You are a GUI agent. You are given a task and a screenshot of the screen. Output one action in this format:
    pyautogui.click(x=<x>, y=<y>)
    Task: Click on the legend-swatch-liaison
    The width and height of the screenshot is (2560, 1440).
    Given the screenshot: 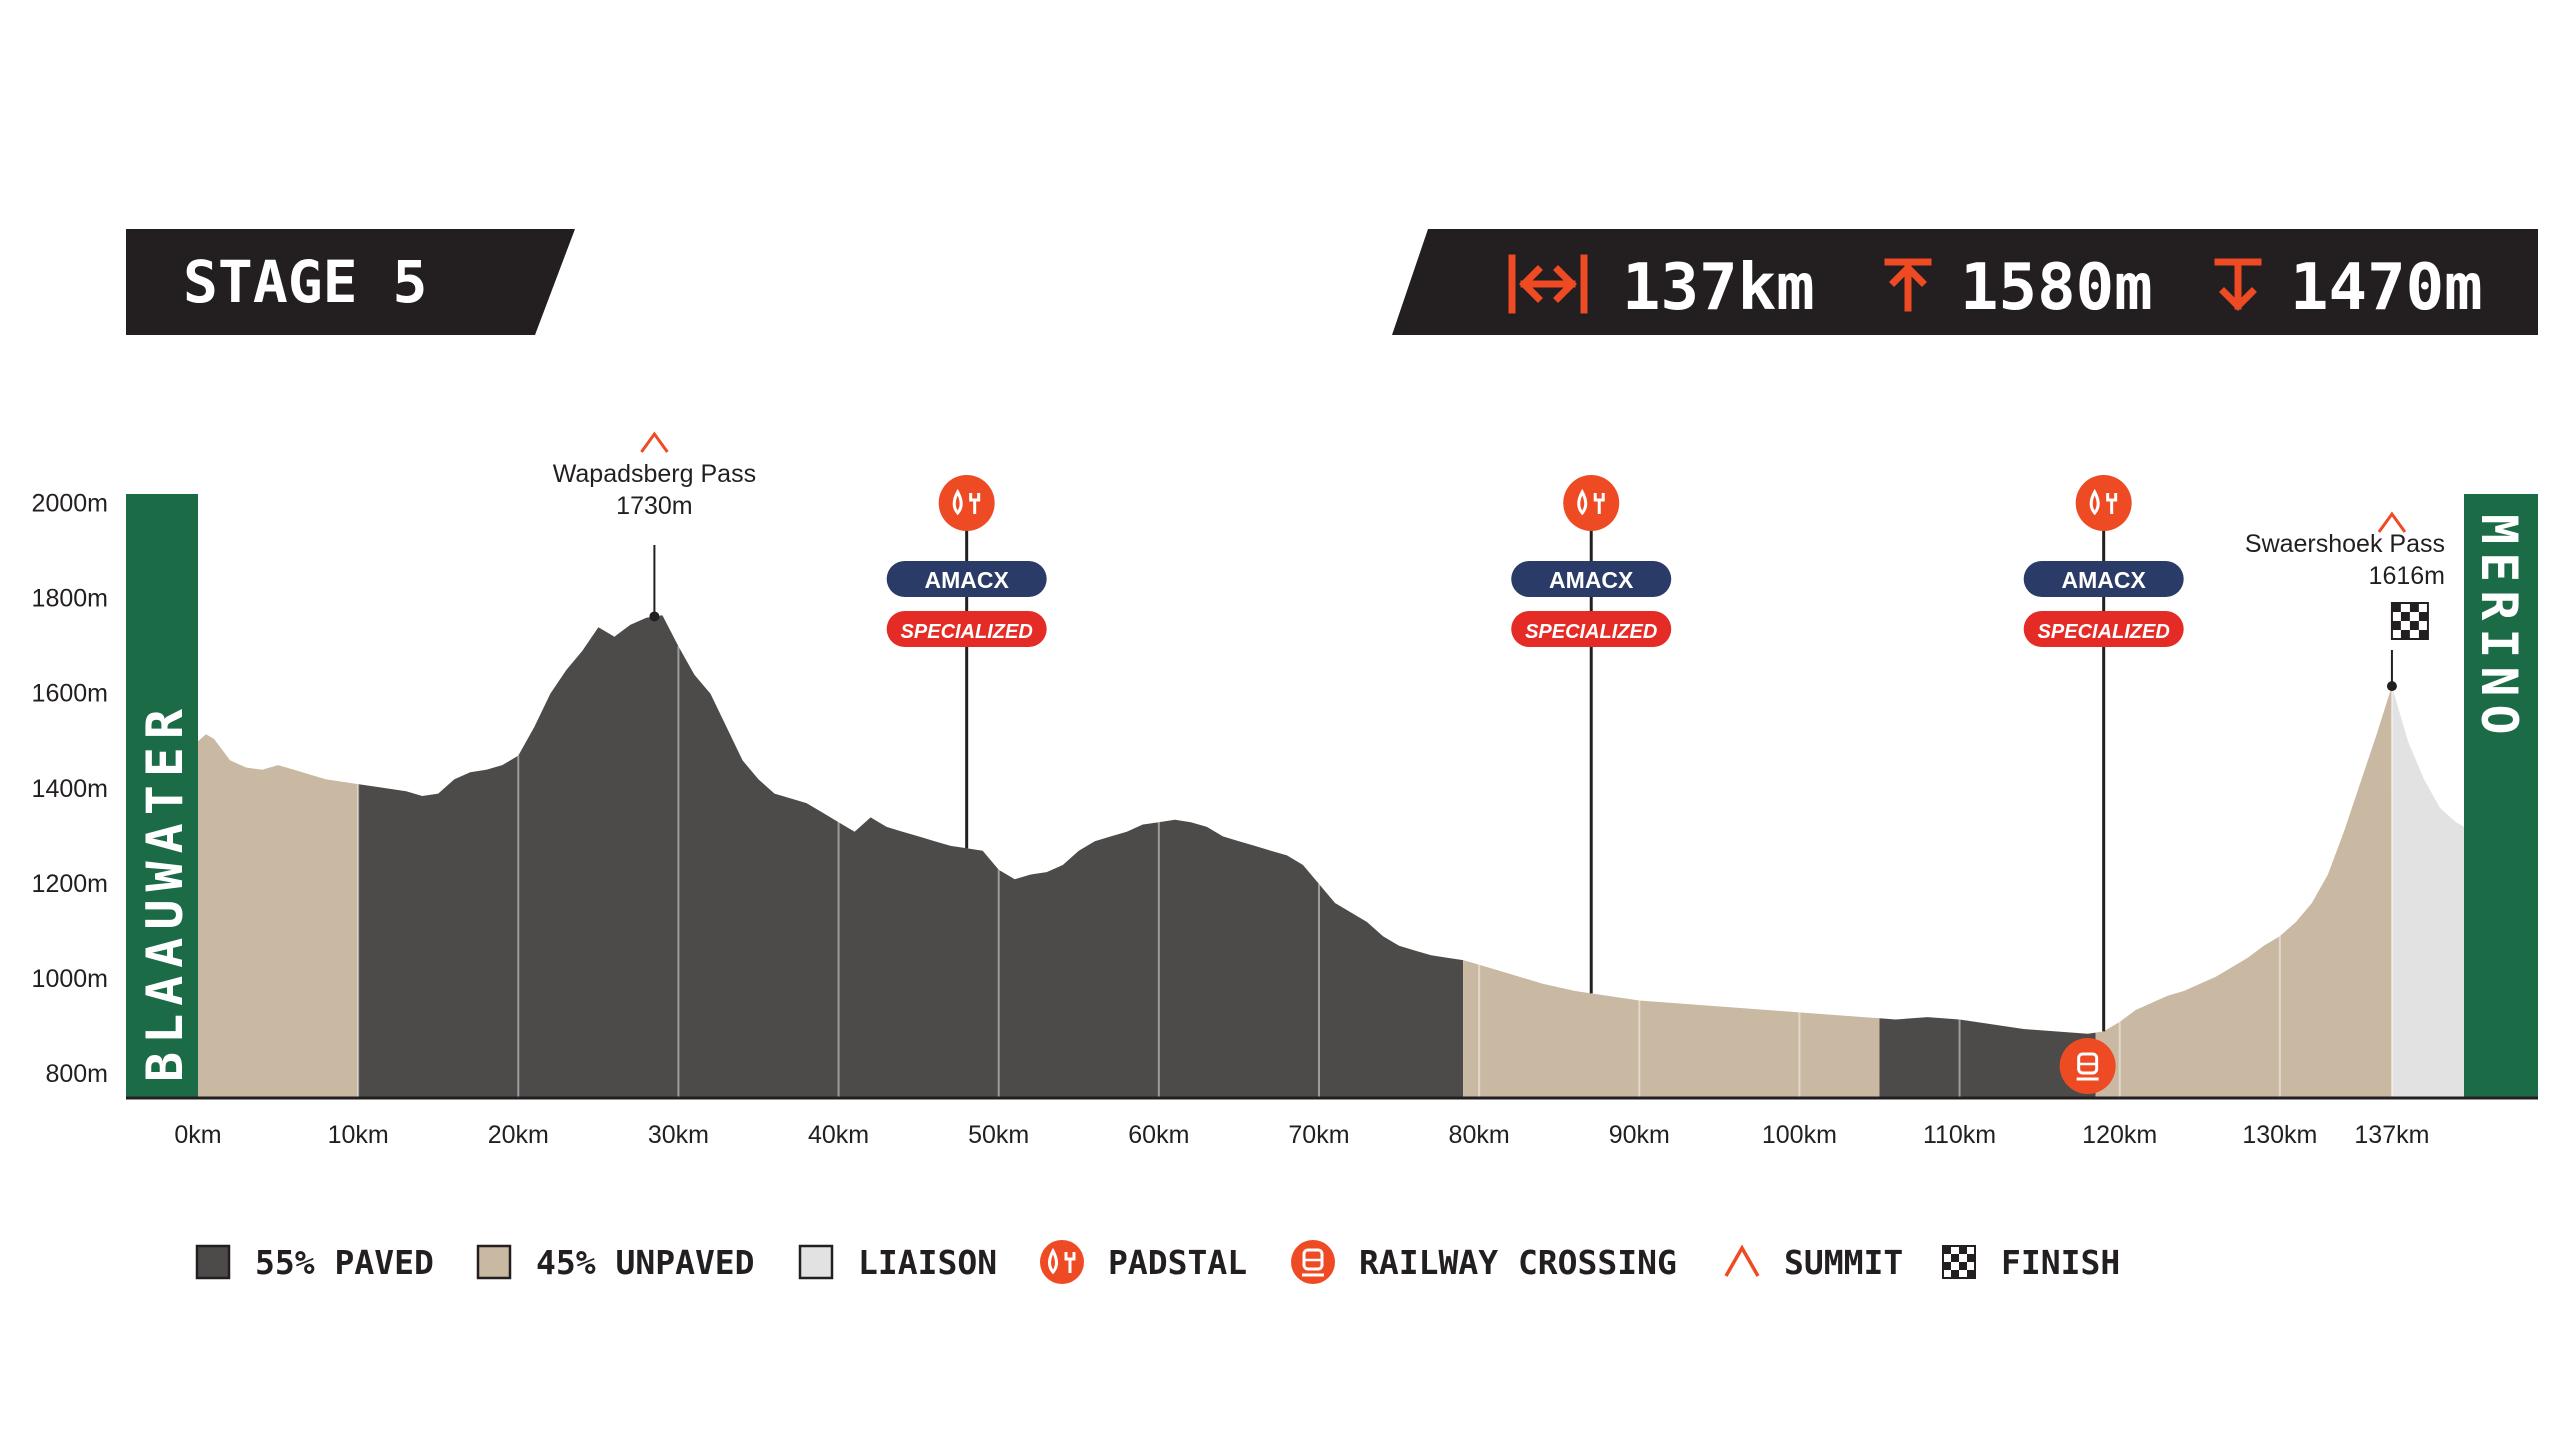 What is the action you would take?
    pyautogui.click(x=816, y=1262)
    